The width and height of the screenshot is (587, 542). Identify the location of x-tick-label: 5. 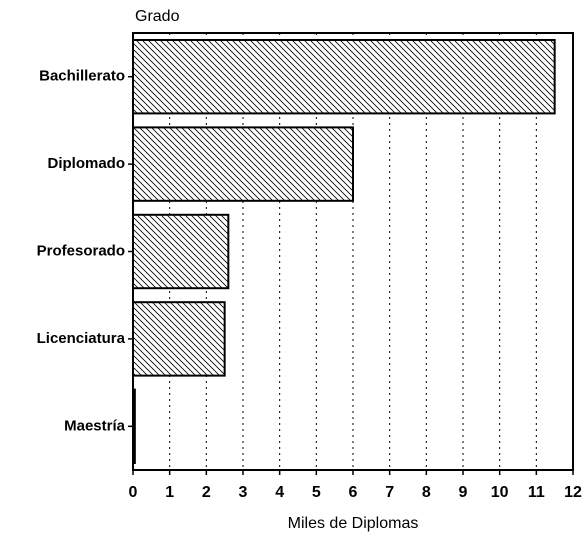
(316, 492).